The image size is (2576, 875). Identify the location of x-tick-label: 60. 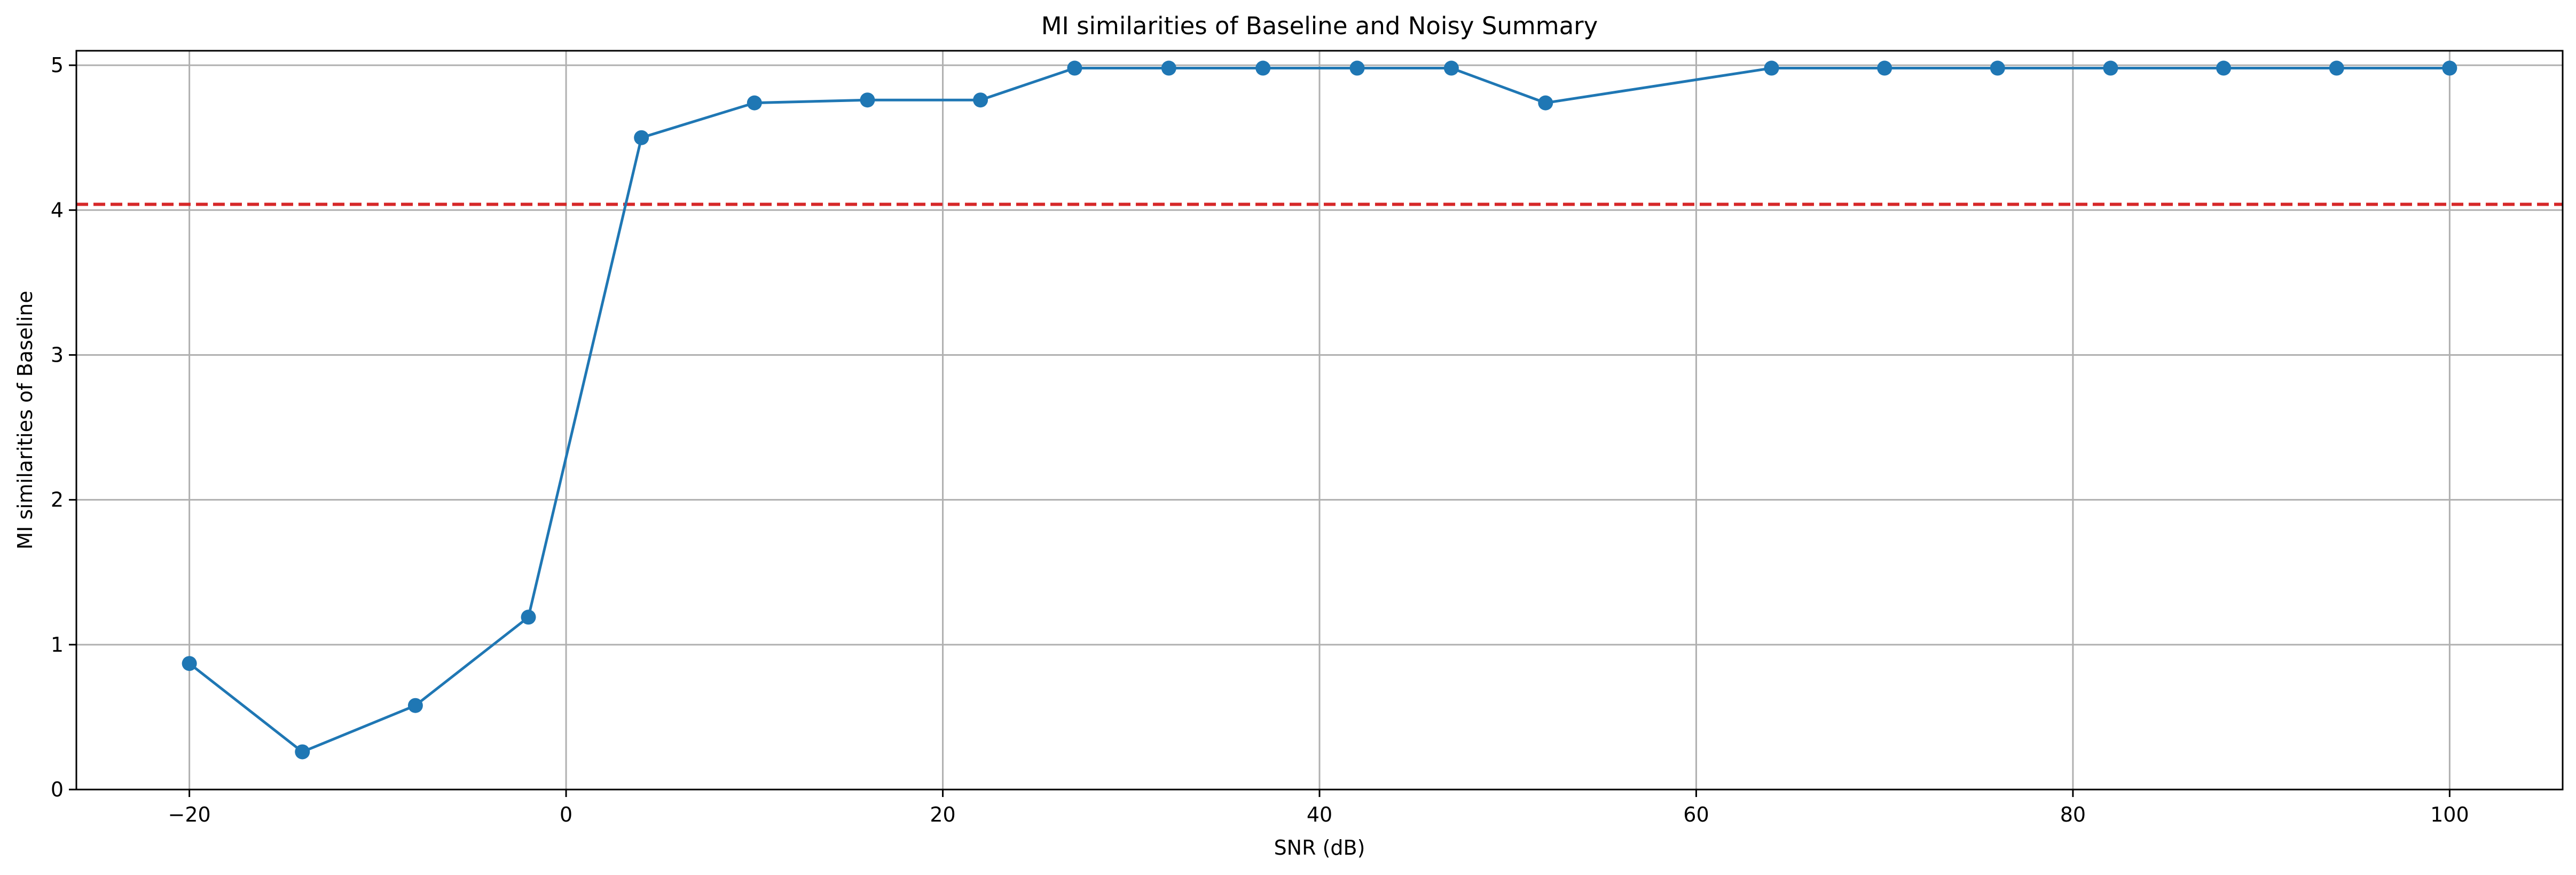
(1696, 815).